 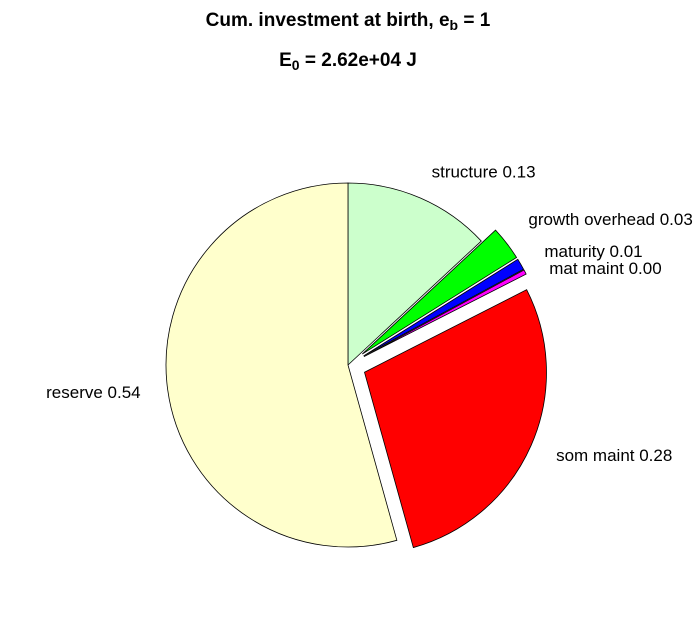 I want to click on subtitle-text: = 2.62e+04 J, so click(x=358, y=60).